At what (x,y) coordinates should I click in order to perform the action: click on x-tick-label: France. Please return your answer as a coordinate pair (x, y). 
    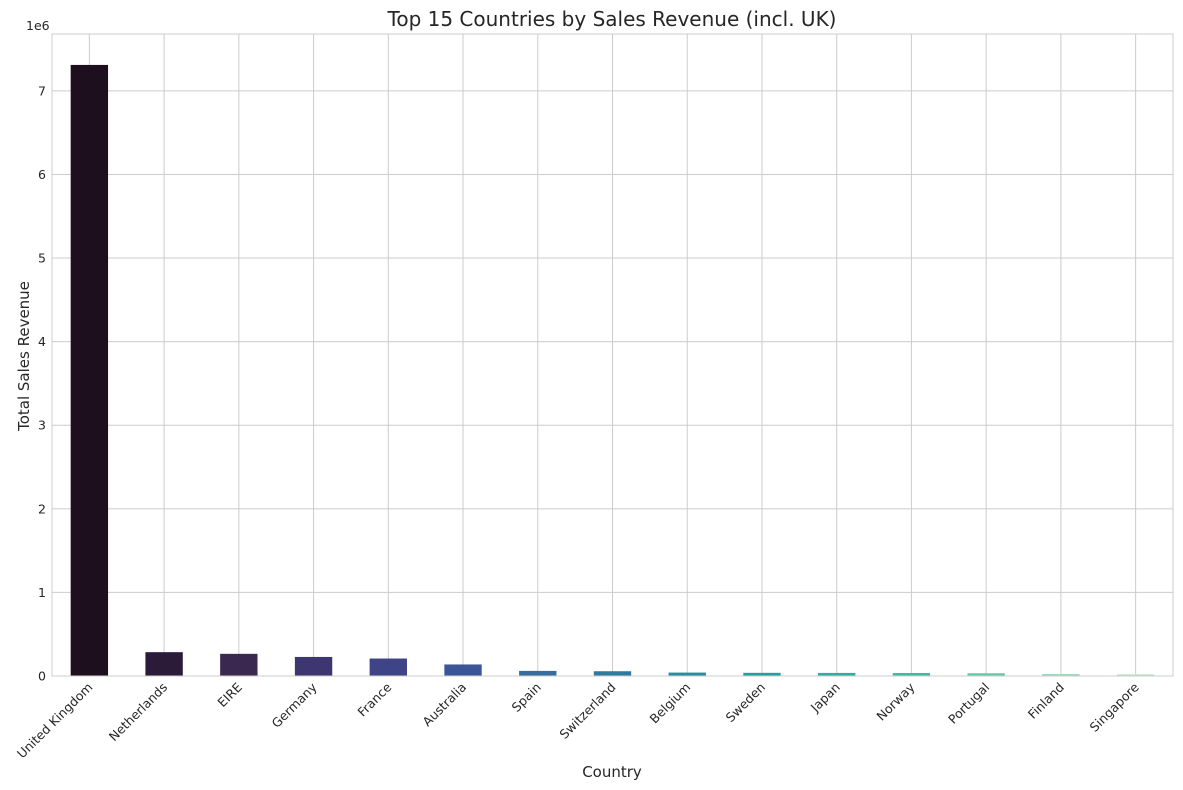
    Looking at the image, I should click on (374, 699).